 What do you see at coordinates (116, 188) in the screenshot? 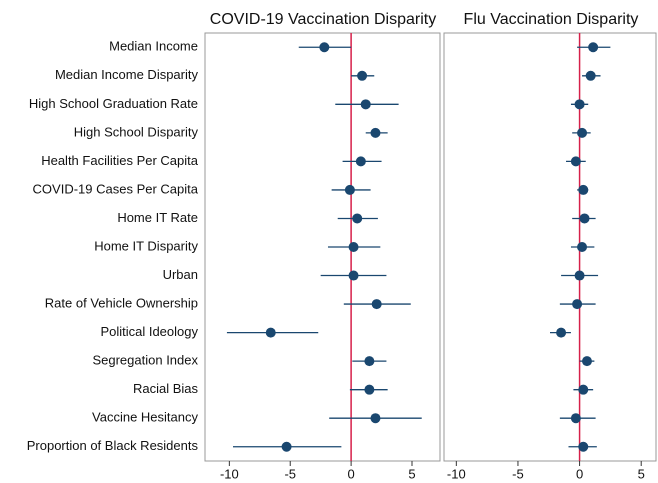
I see `y-tick-label: COVID-19 Cases Per Capita` at bounding box center [116, 188].